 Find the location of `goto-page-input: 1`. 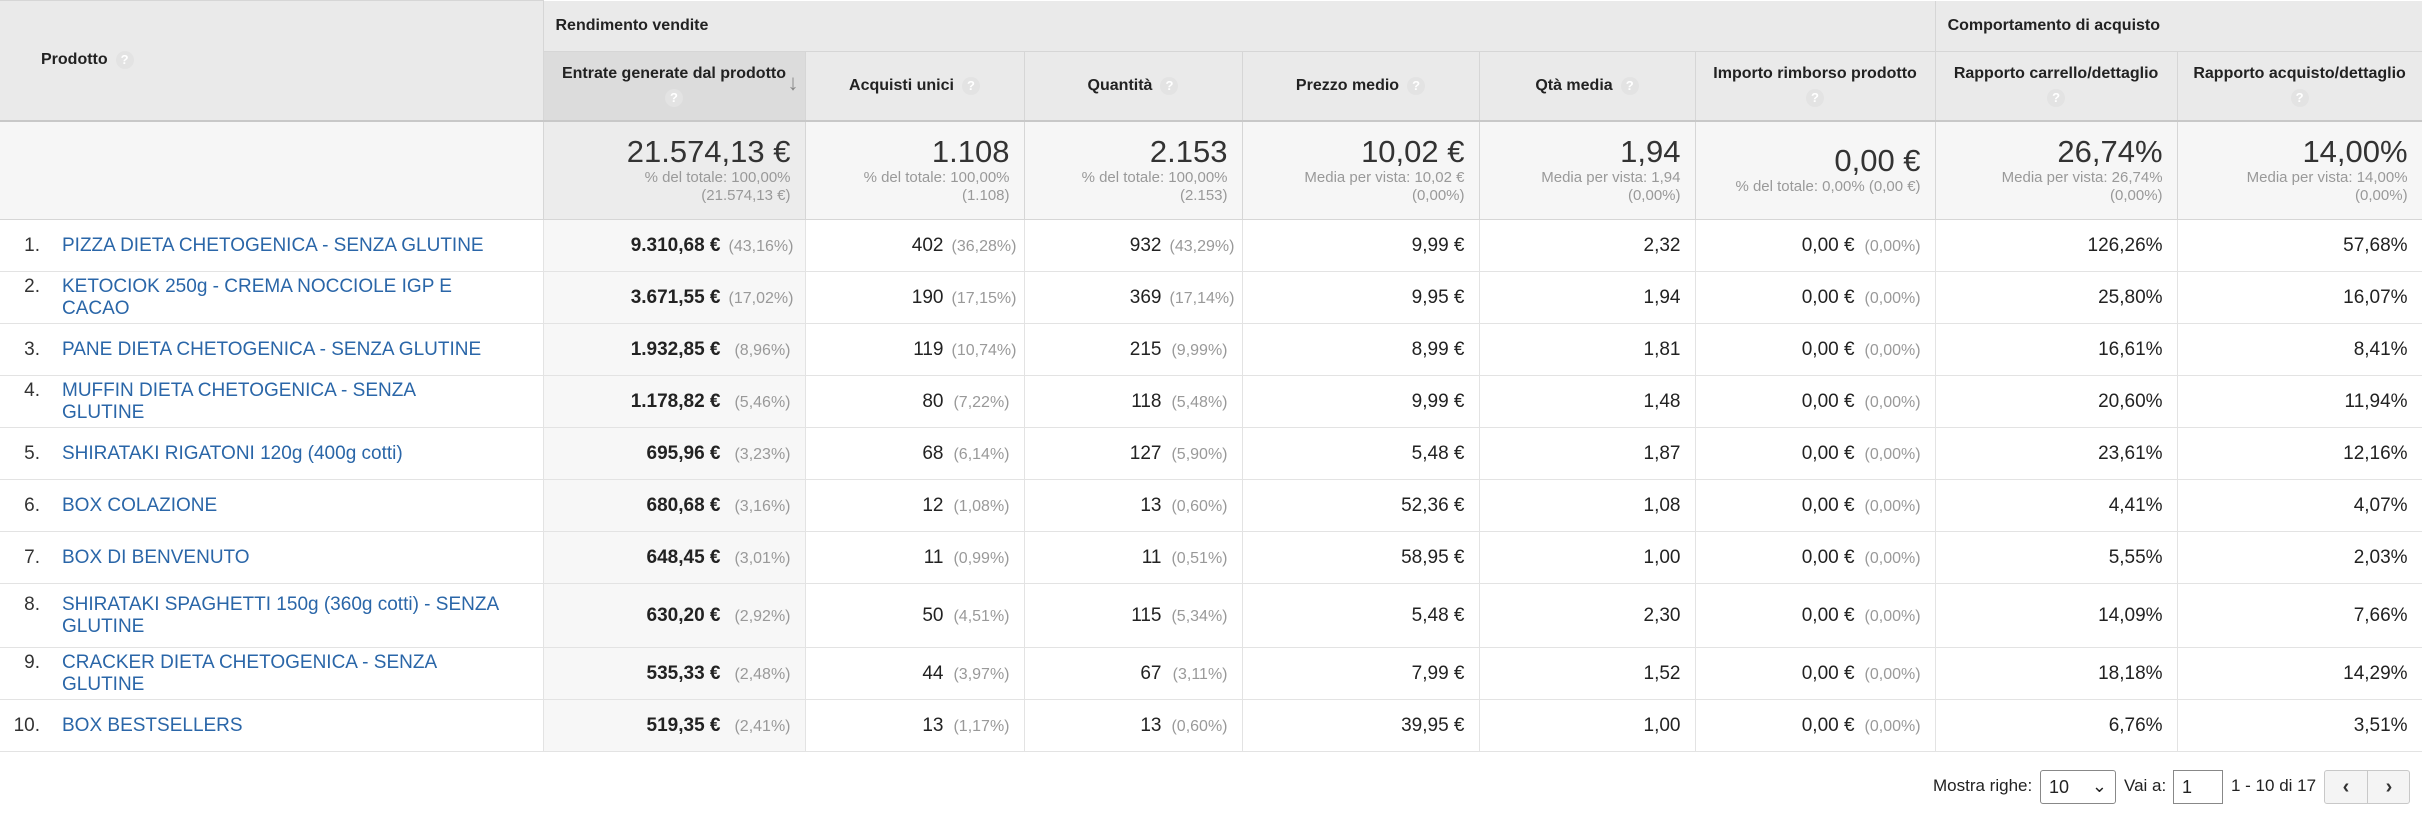

goto-page-input: 1 is located at coordinates (2198, 787).